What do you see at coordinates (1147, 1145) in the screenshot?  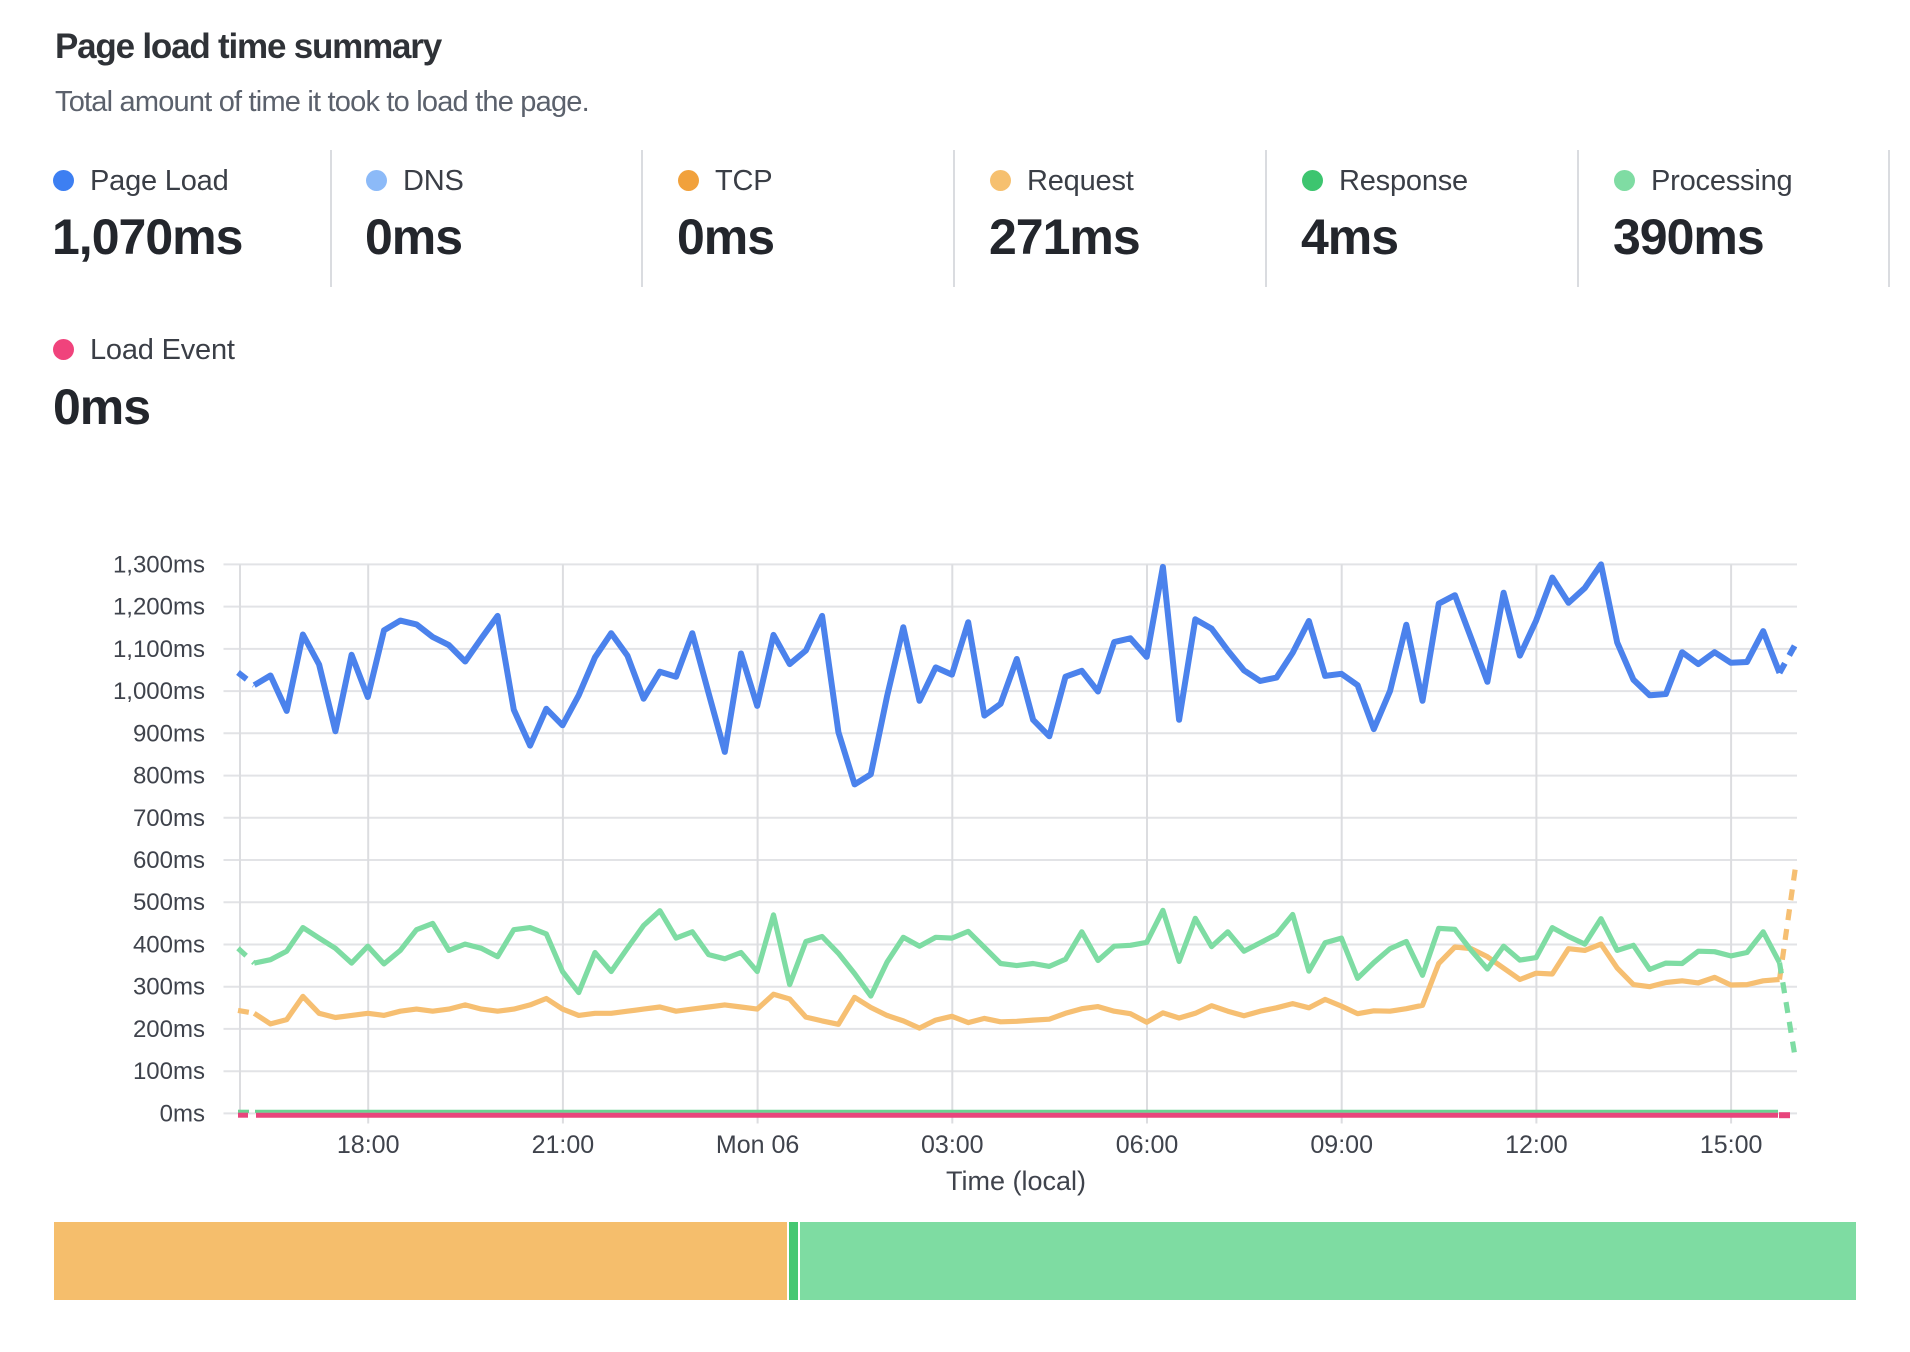 I see `svg-text: 06:00` at bounding box center [1147, 1145].